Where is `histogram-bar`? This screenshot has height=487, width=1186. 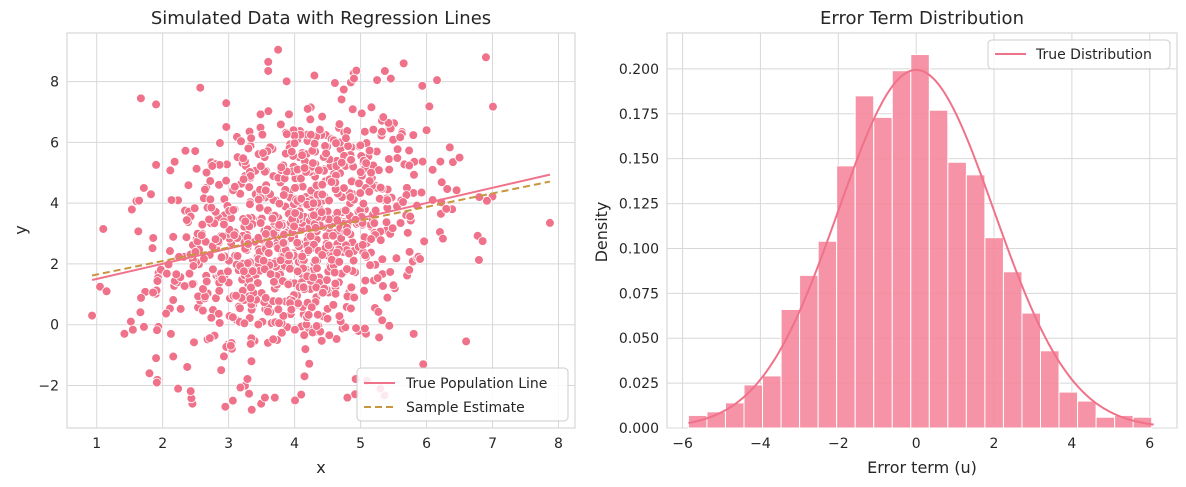
histogram-bar is located at coordinates (1105, 422).